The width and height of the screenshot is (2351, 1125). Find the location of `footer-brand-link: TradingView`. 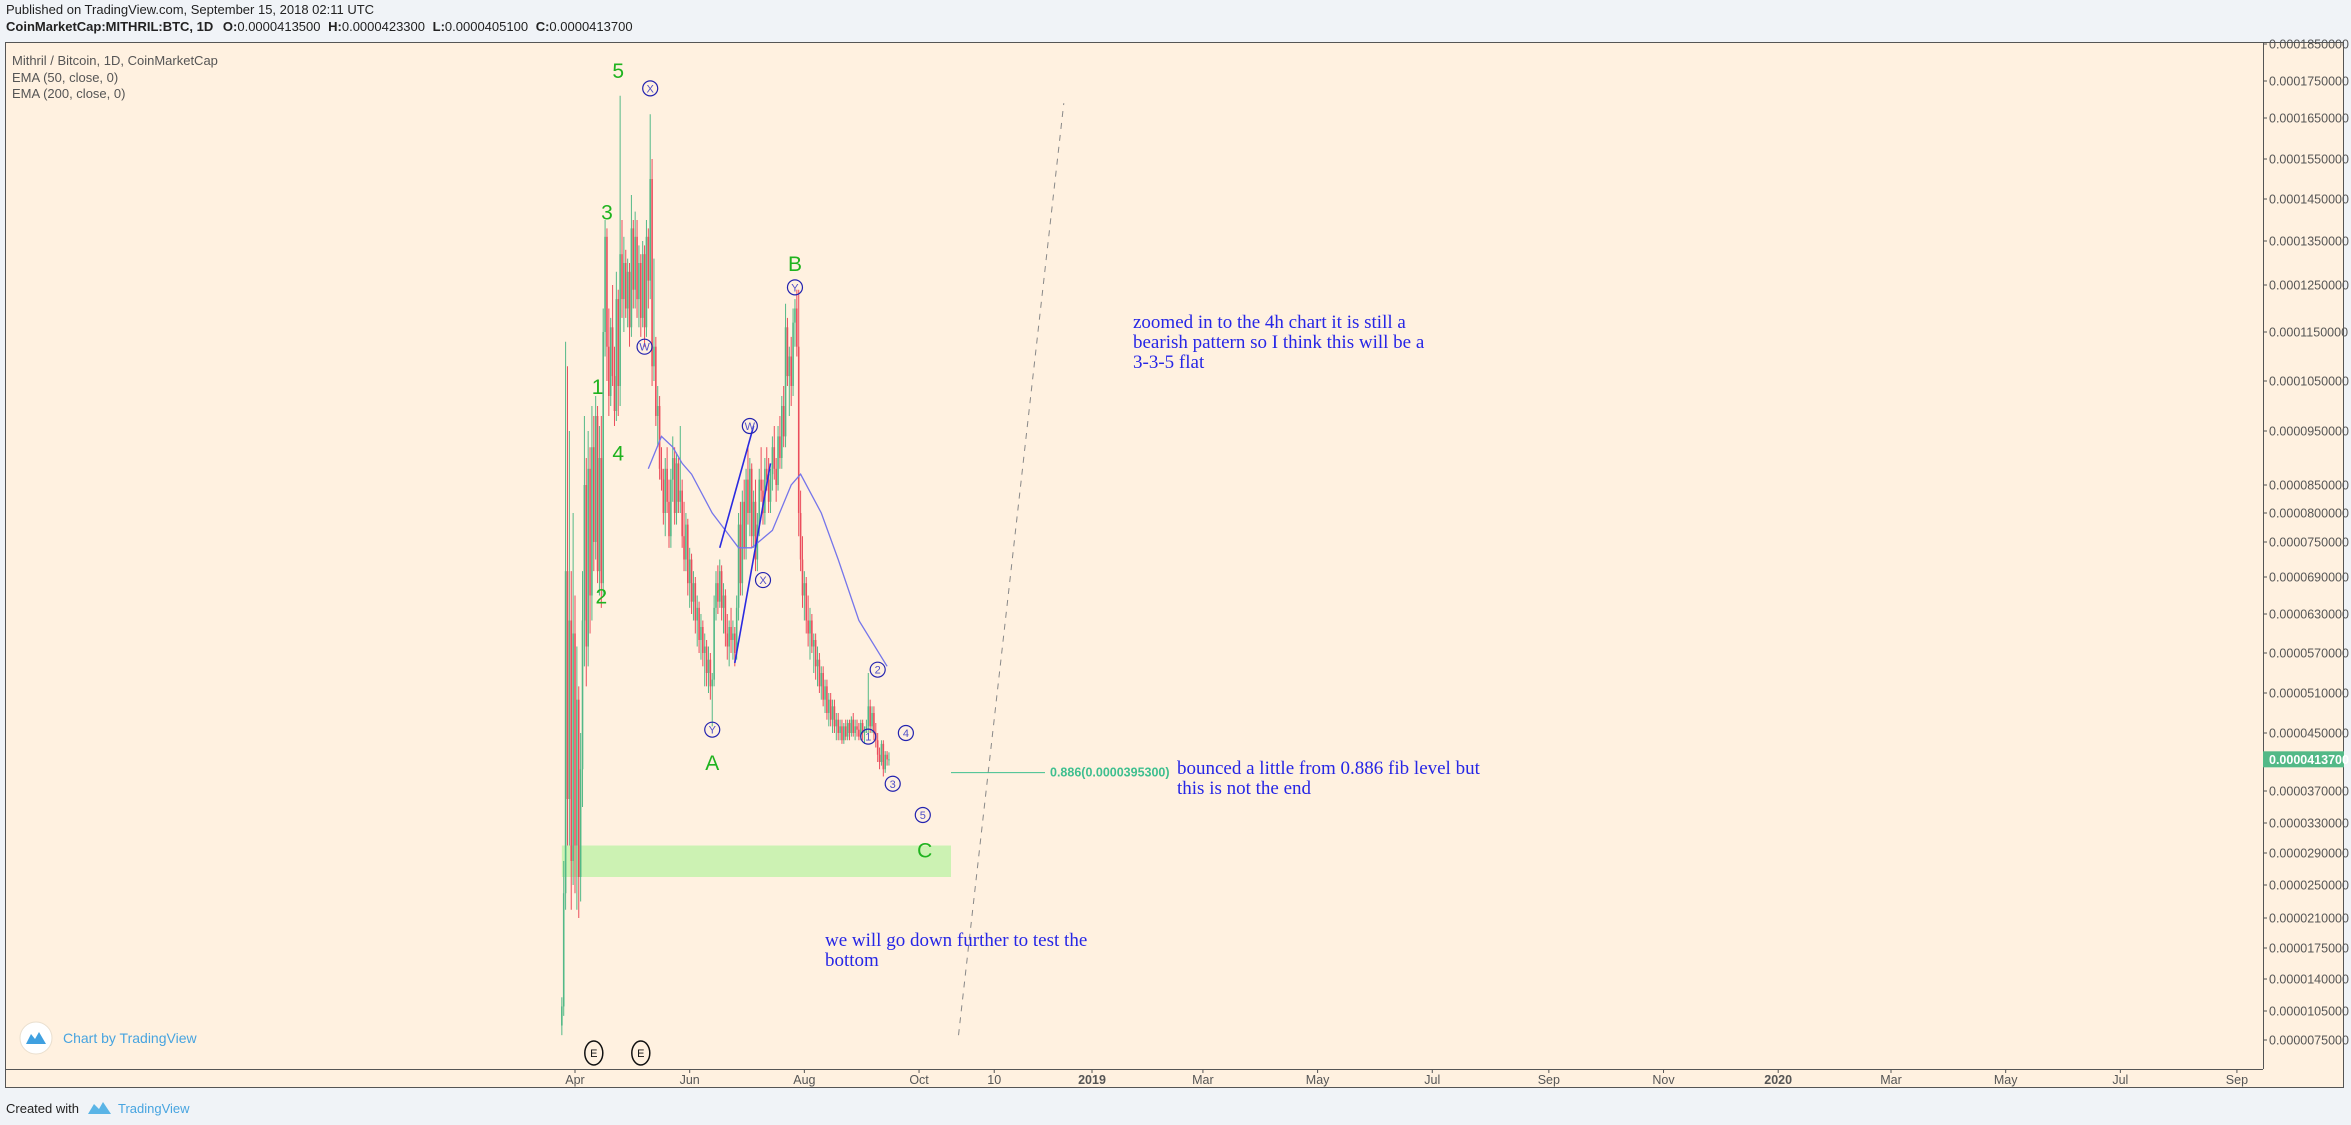

footer-brand-link: TradingView is located at coordinates (154, 1108).